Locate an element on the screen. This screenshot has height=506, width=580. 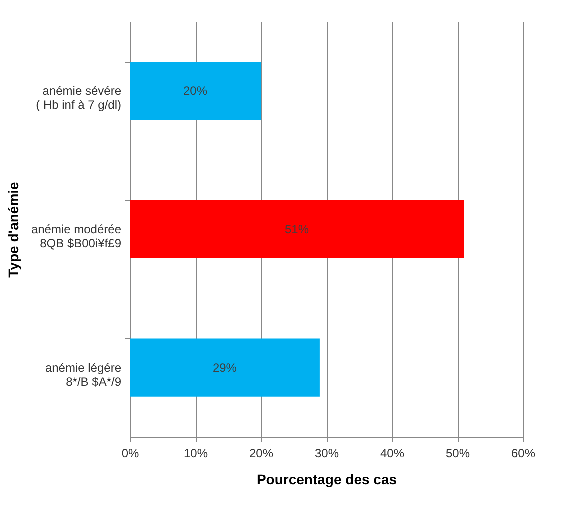
y-axis-title: Type d'anémie is located at coordinates (13, 230).